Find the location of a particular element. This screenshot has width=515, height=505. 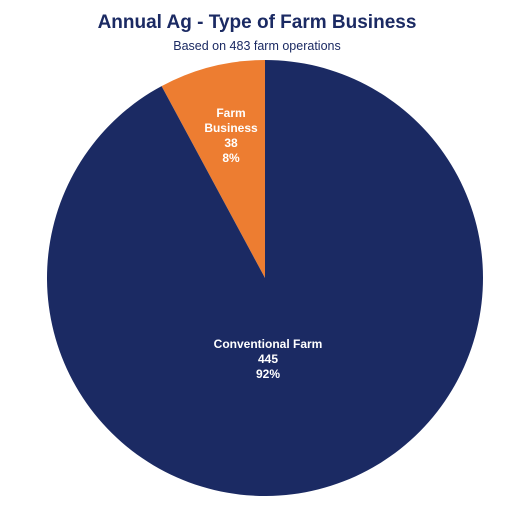

chart-subtitle: Based on 483 farm operations is located at coordinates (256, 46).